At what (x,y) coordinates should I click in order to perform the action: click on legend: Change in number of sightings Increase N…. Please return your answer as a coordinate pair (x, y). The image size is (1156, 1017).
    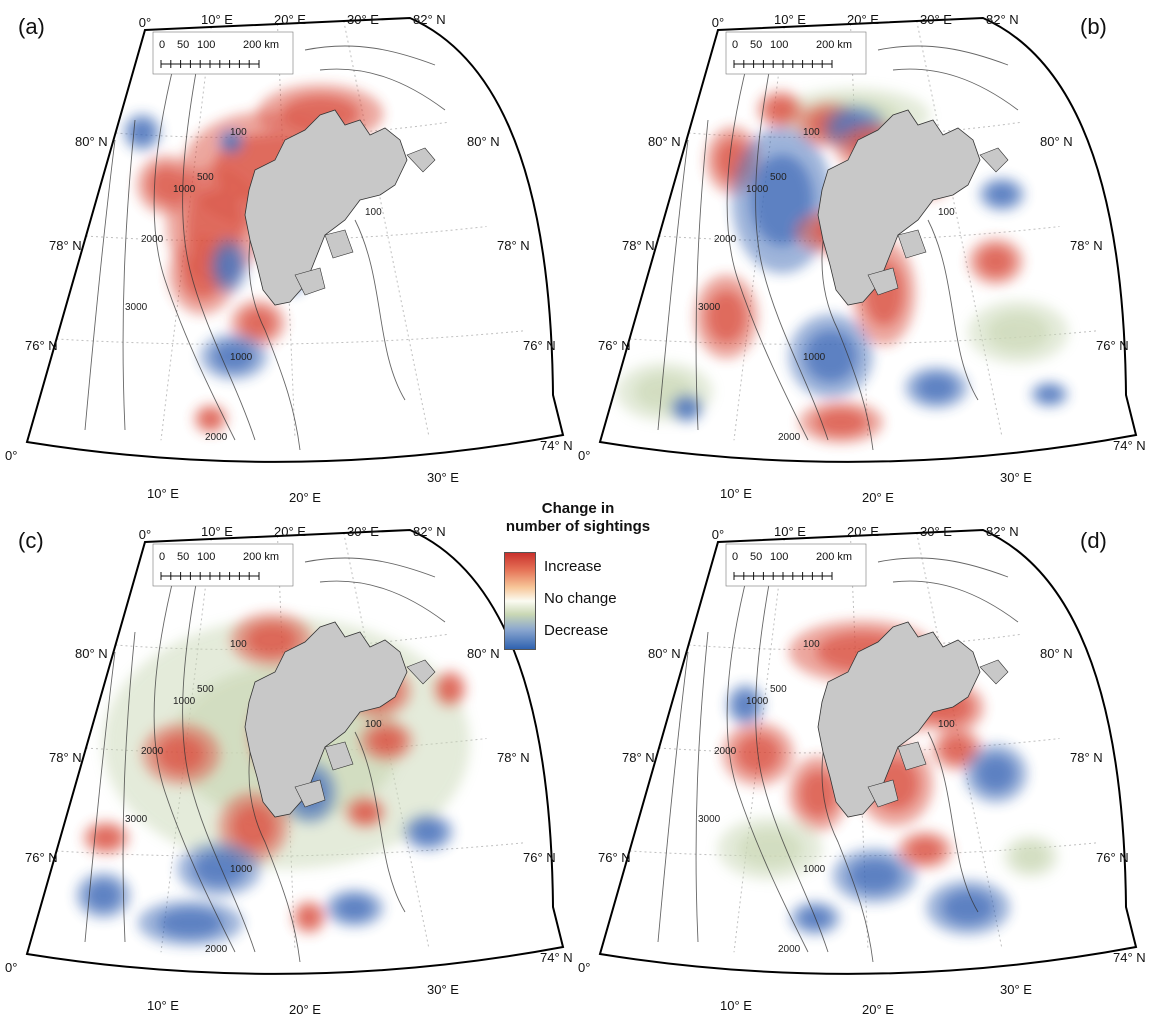
    Looking at the image, I should click on (578, 575).